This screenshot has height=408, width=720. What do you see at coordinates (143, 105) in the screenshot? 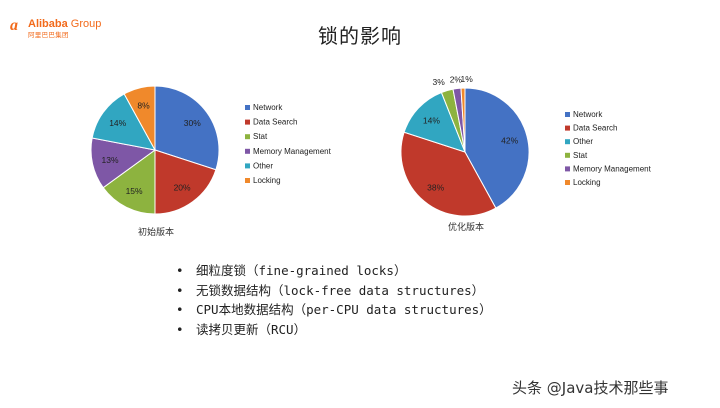
I see `pie-label-locking: 8%` at bounding box center [143, 105].